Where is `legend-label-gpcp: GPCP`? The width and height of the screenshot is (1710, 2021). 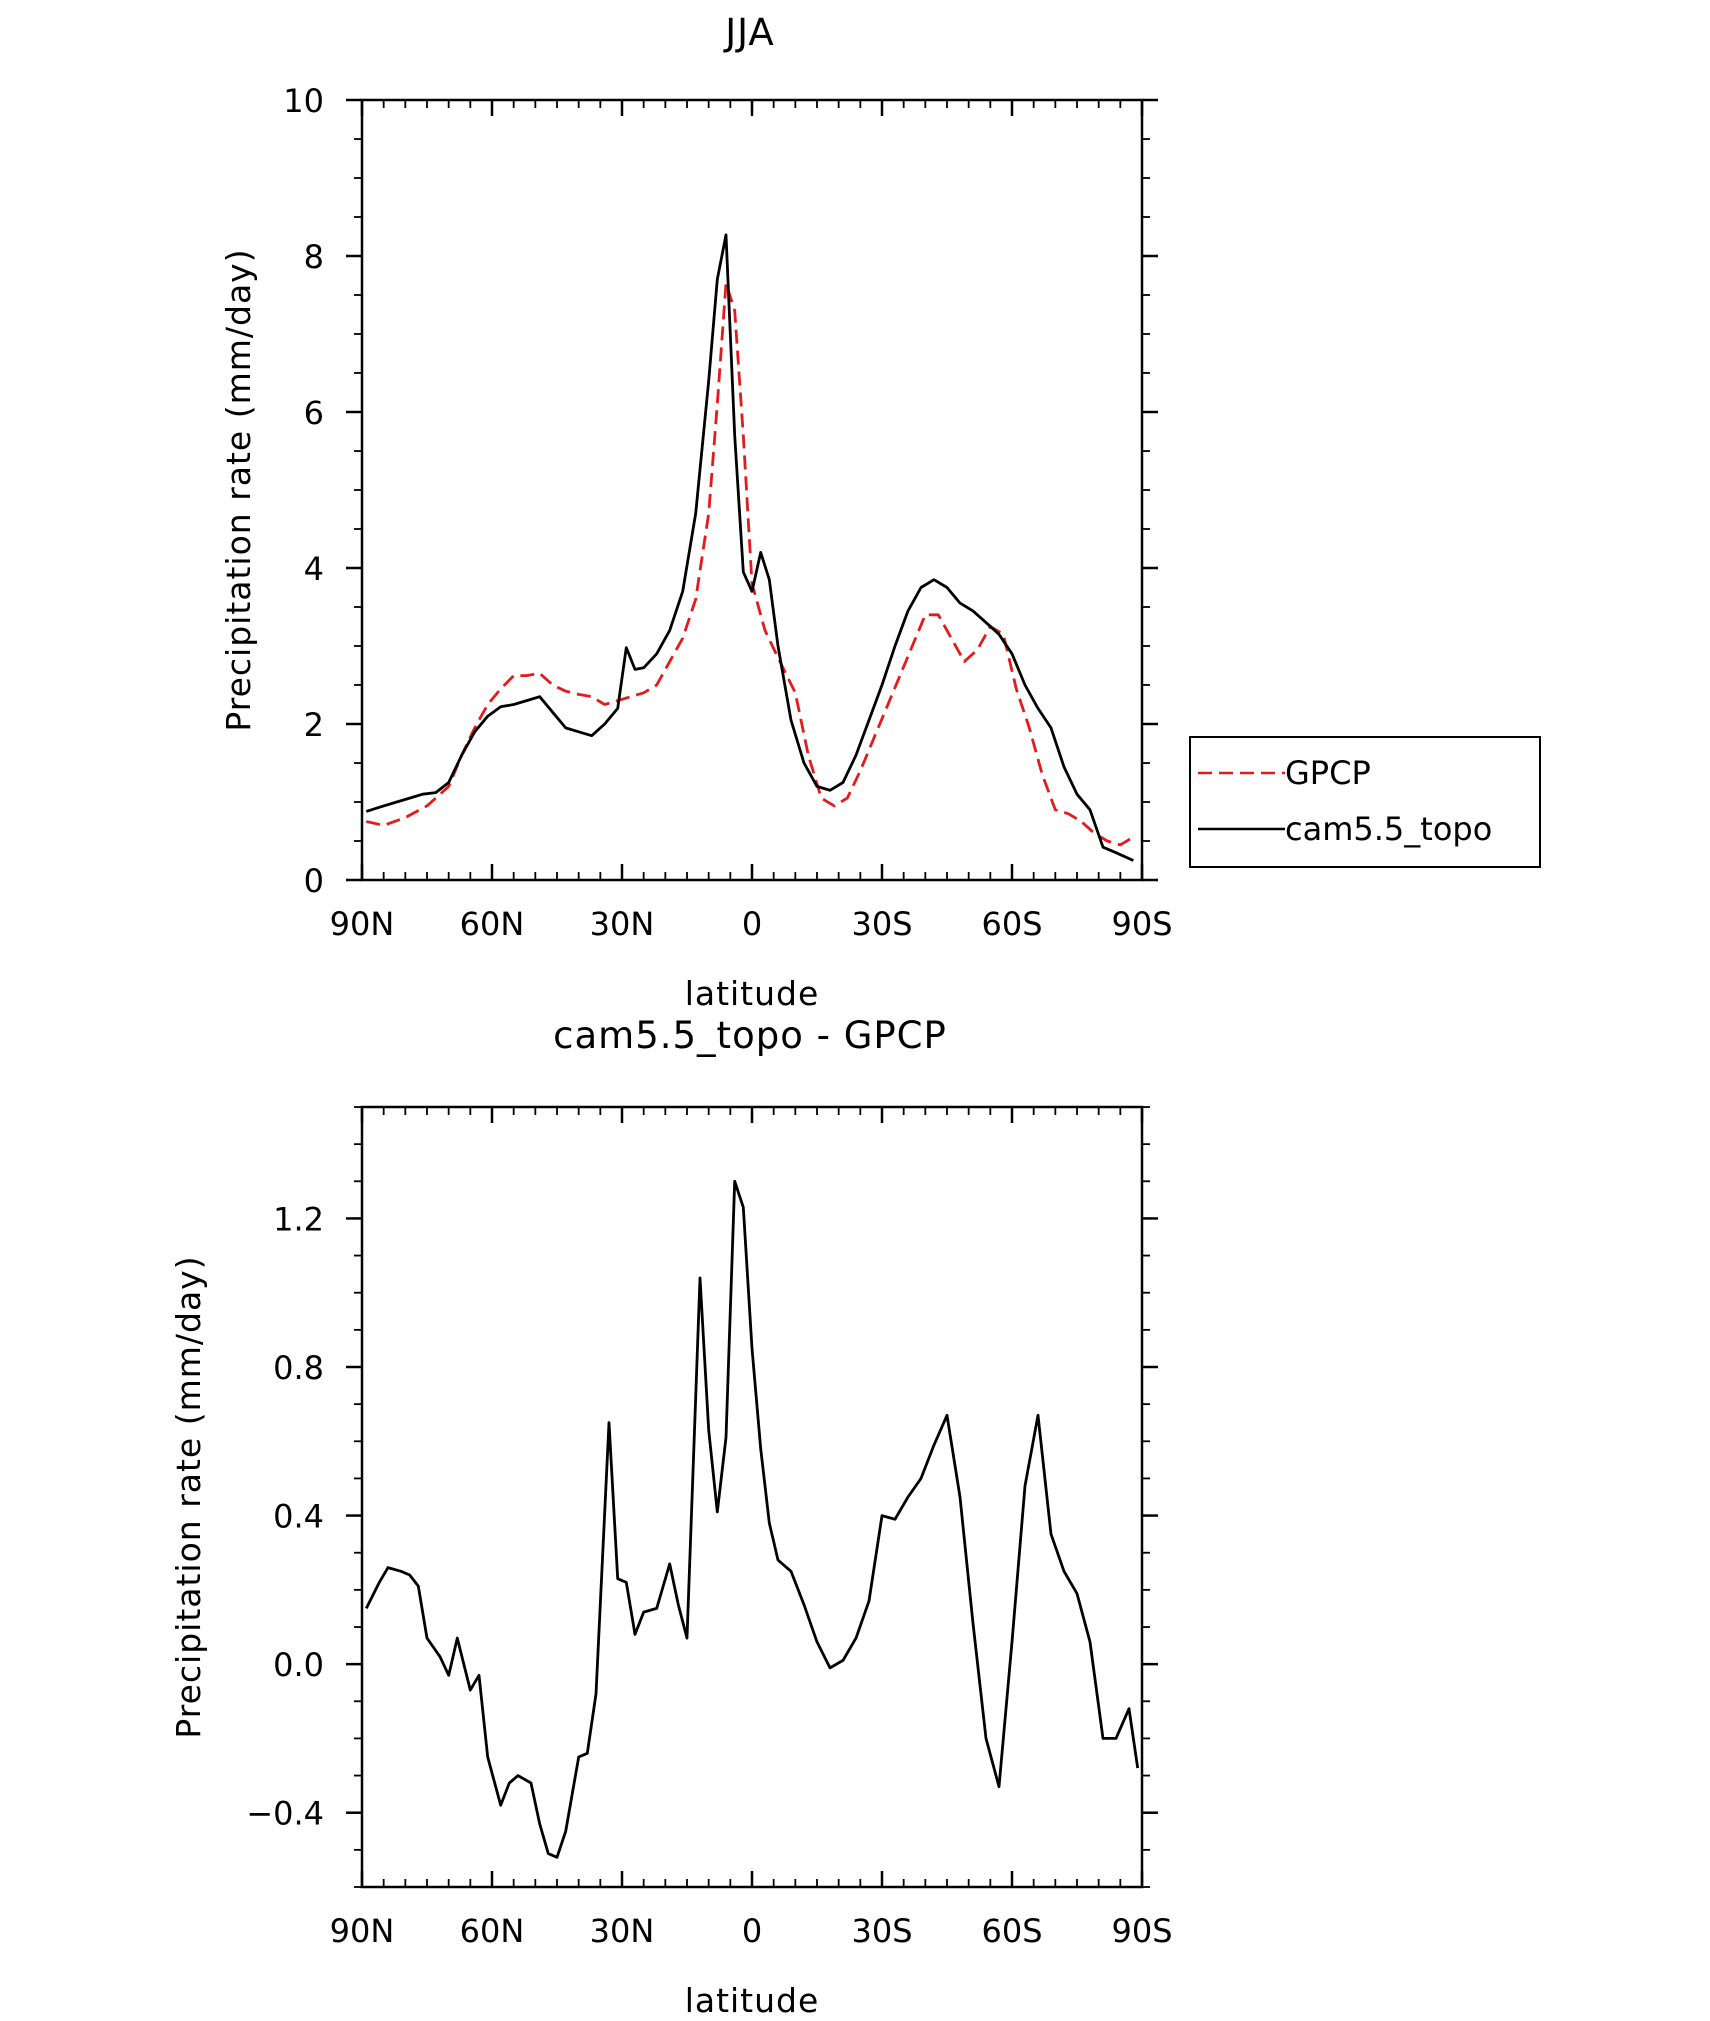 legend-label-gpcp: GPCP is located at coordinates (1328, 773).